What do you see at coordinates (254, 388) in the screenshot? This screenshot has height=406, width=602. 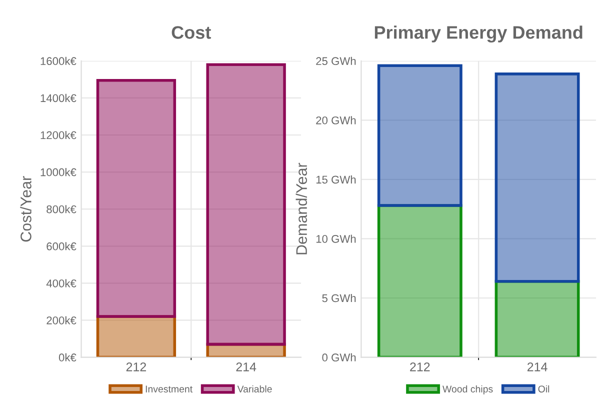 I see `legend-label: Variable` at bounding box center [254, 388].